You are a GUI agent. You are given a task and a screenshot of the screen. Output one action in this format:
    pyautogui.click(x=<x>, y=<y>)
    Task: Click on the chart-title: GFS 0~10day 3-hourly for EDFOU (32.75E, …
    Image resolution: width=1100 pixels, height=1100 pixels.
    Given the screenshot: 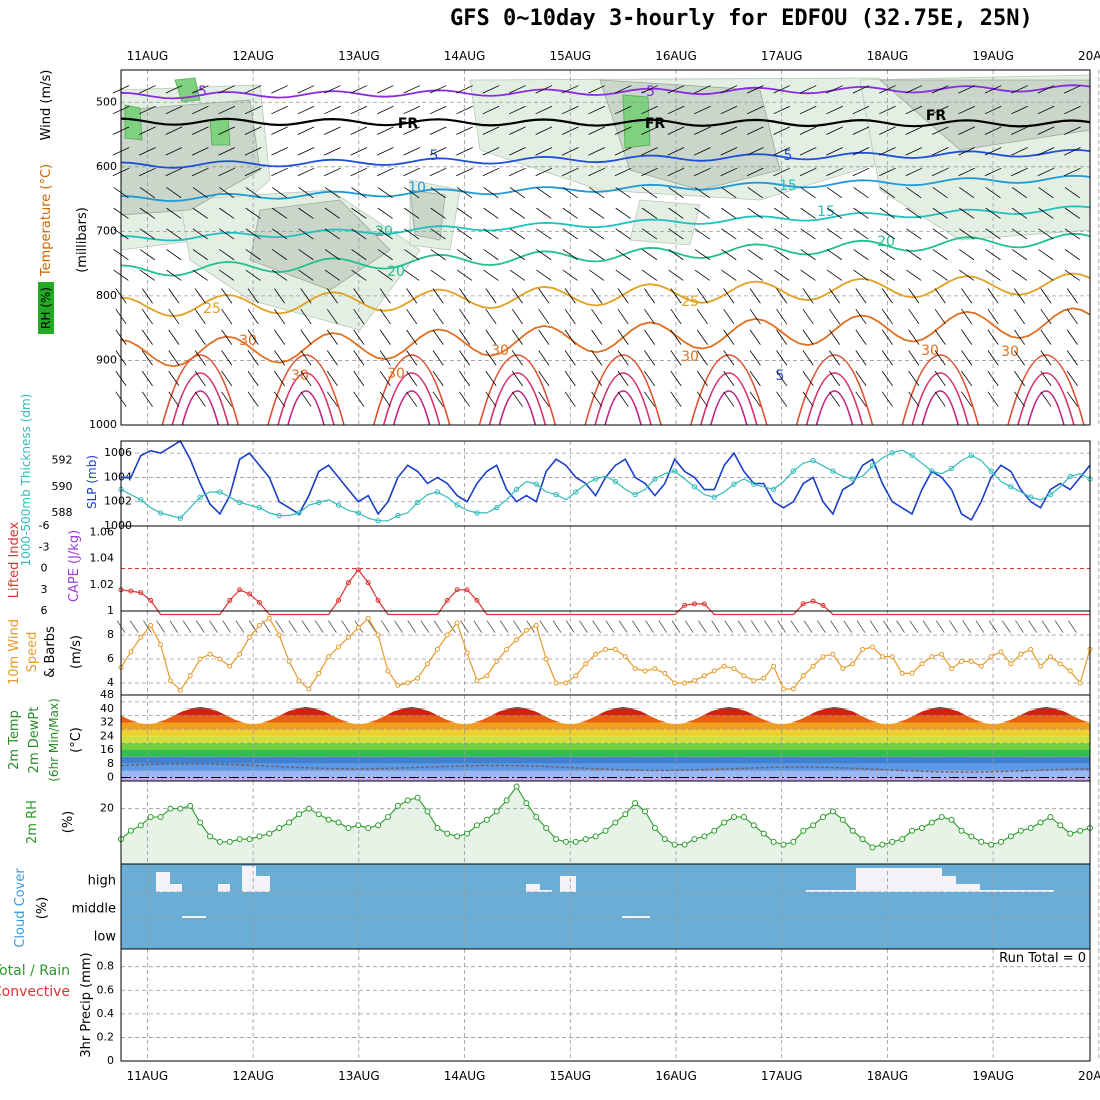 What is the action you would take?
    pyautogui.click(x=741, y=18)
    